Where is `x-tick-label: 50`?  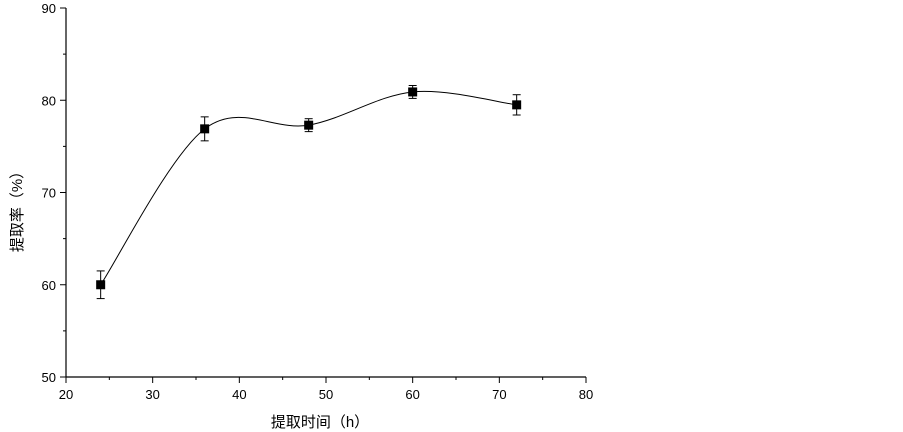 x-tick-label: 50 is located at coordinates (326, 394).